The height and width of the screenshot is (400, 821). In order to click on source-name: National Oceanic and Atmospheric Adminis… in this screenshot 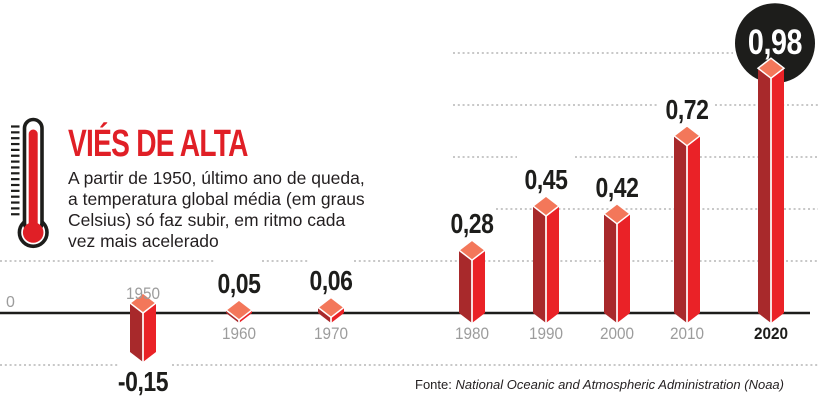, I will do `click(619, 384)`.